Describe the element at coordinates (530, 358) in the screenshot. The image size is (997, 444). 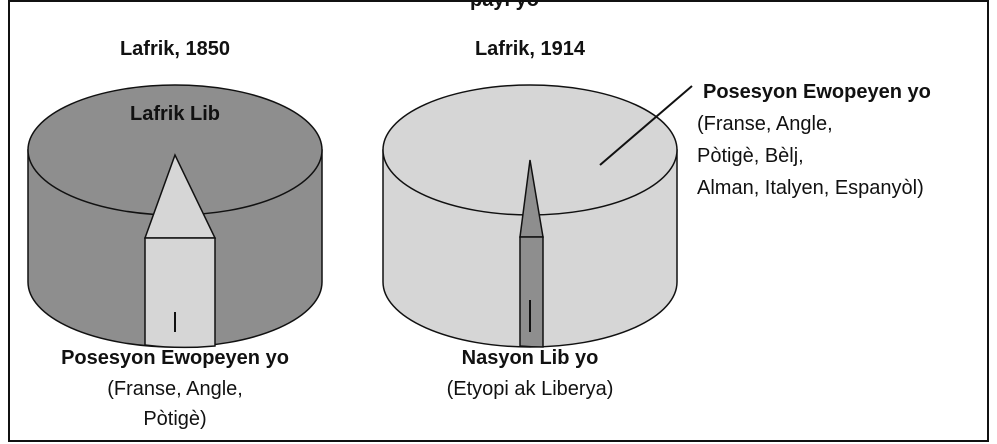
I see `caption-title: Nasyon Lib yo` at that location.